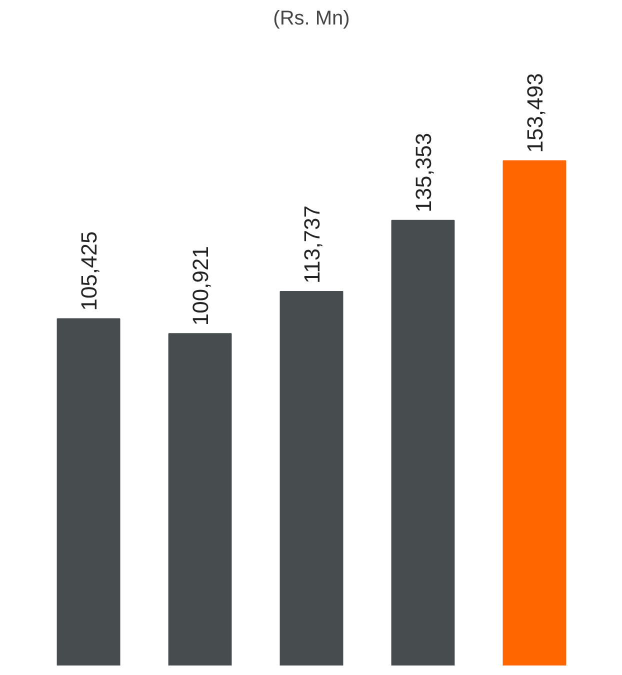 The image size is (622, 675). What do you see at coordinates (311, 19) in the screenshot?
I see `chart-title: (Rs. Mn)` at bounding box center [311, 19].